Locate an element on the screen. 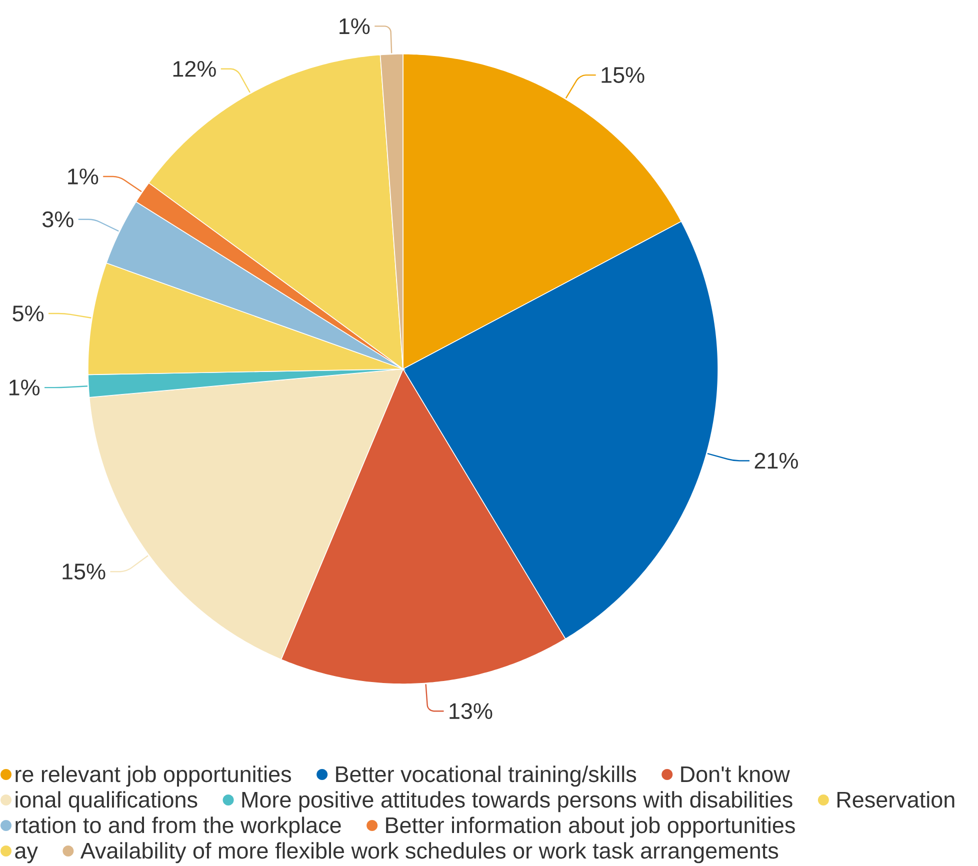 This screenshot has width=978, height=866. data-label: 12% is located at coordinates (194, 68).